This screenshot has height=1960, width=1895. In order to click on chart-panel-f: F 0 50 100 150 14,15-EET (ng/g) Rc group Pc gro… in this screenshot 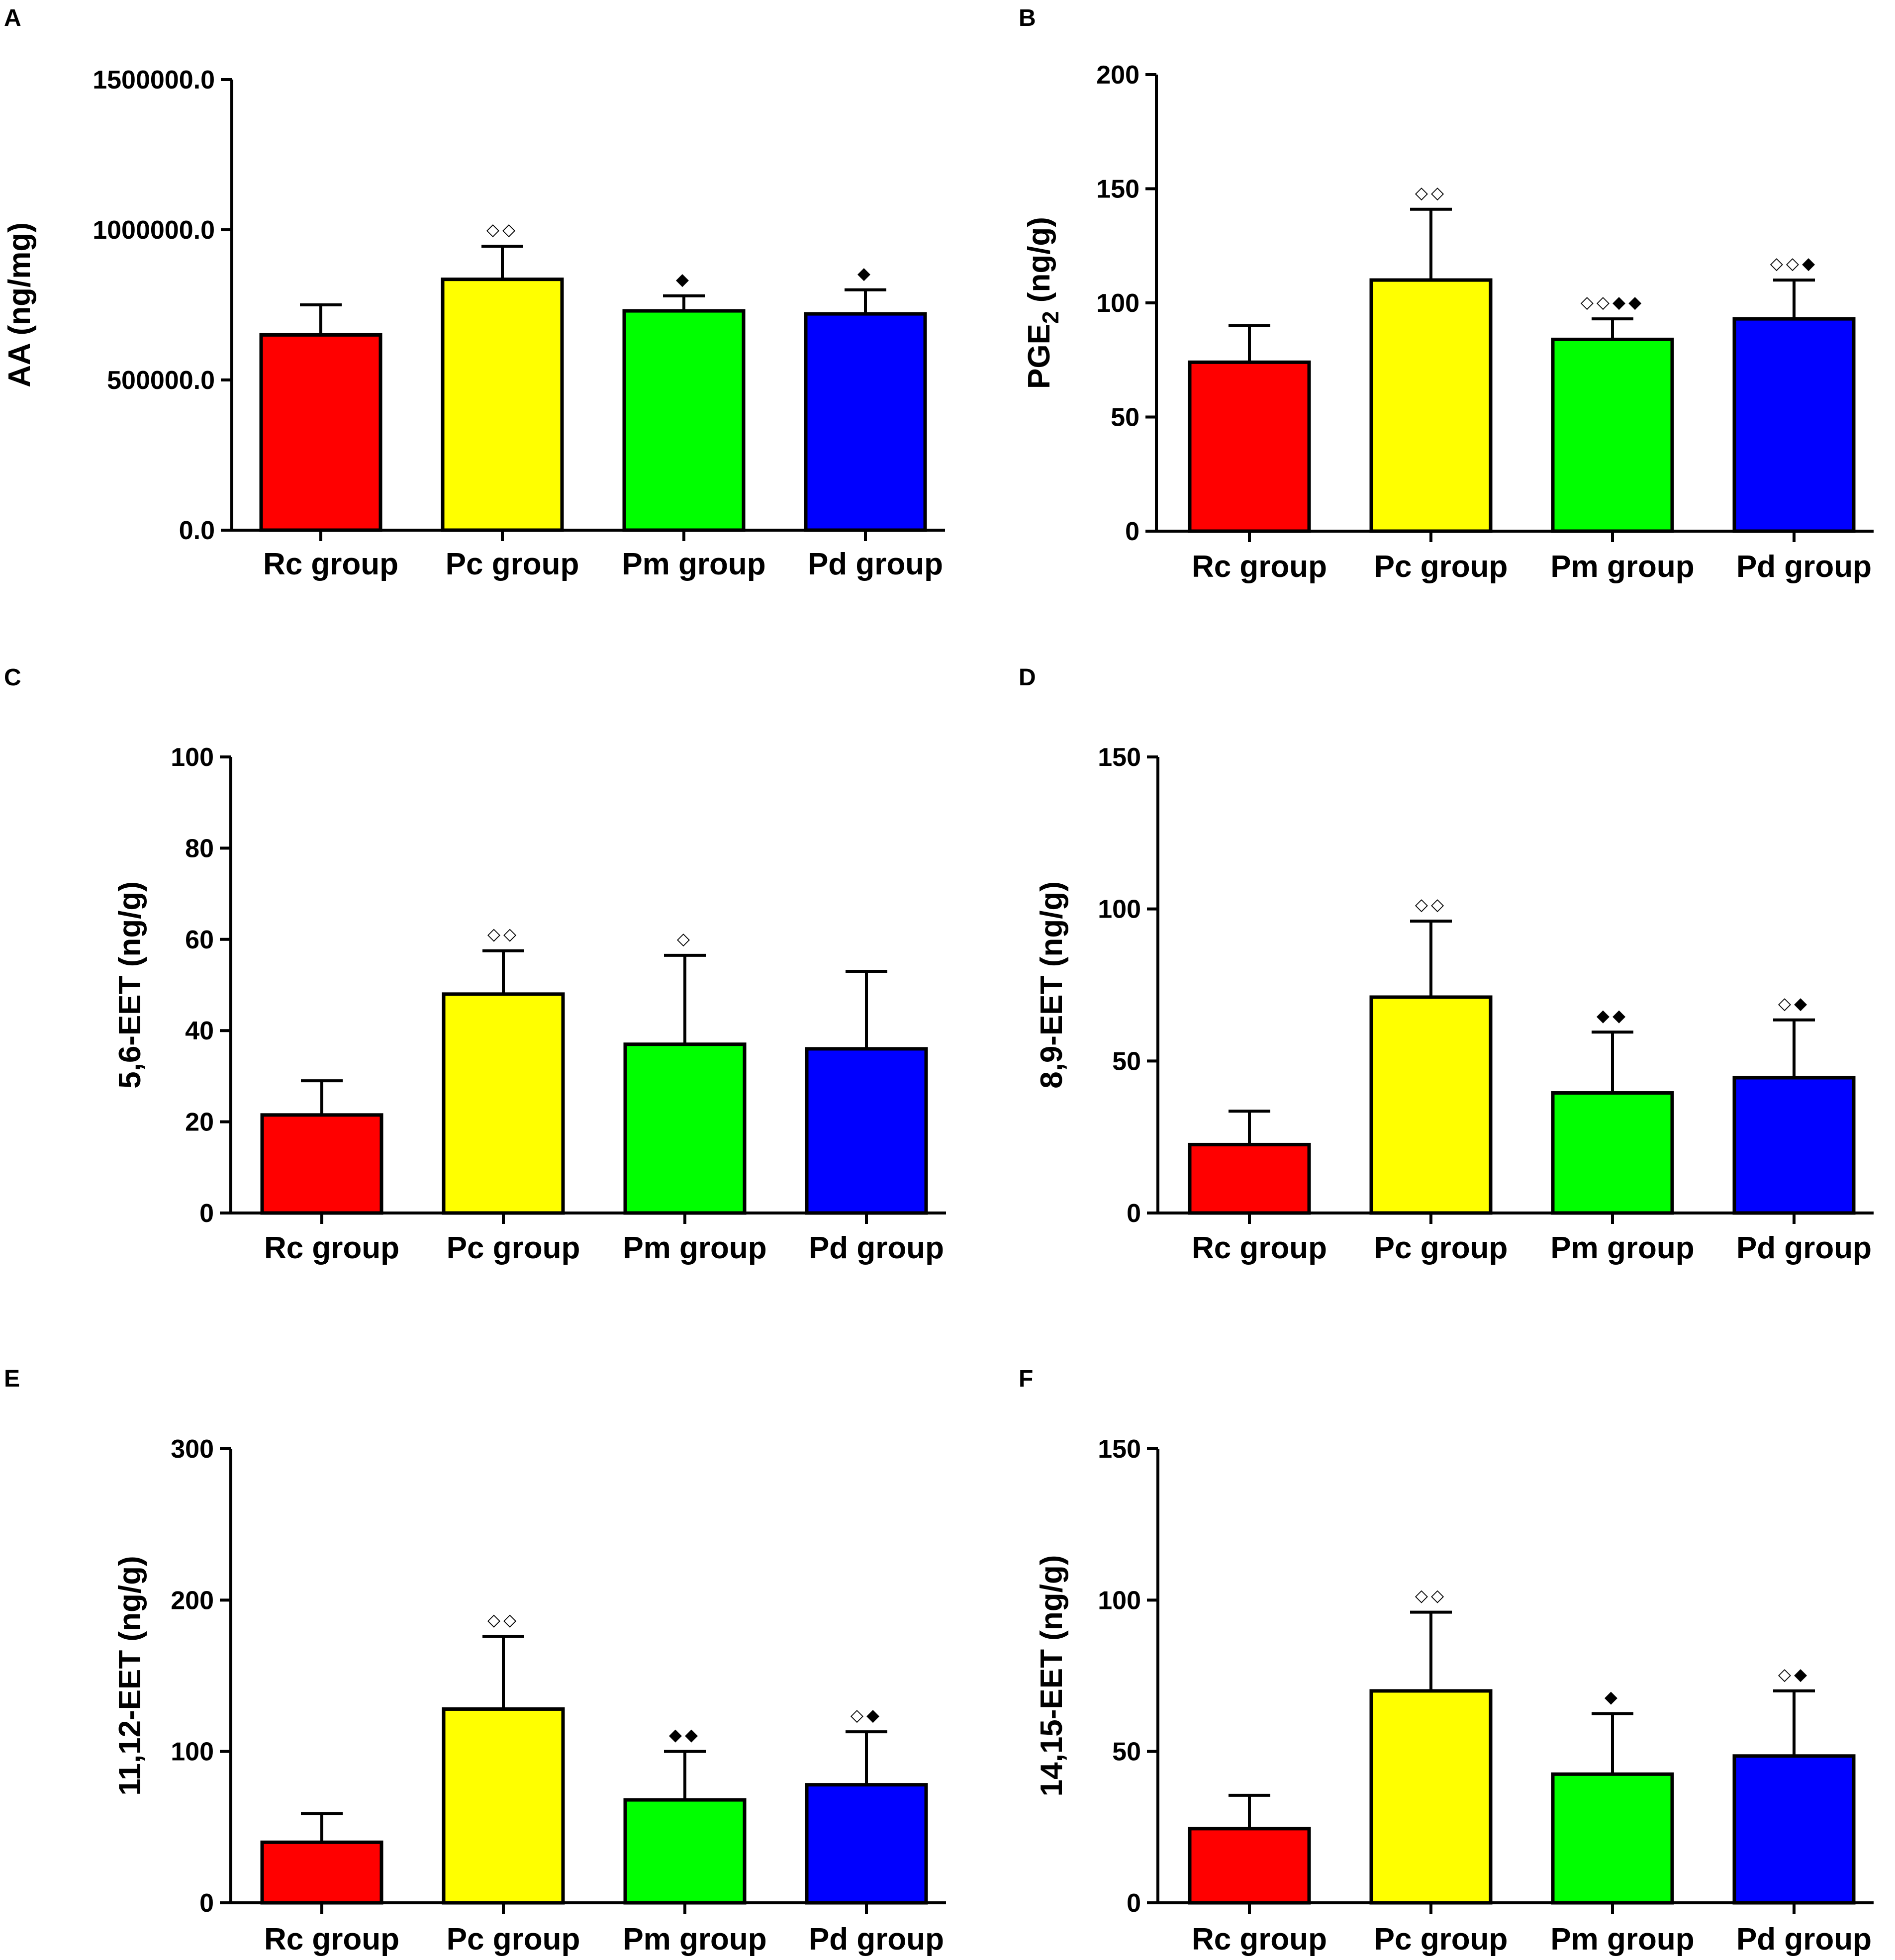, I will do `click(1446, 1661)`.